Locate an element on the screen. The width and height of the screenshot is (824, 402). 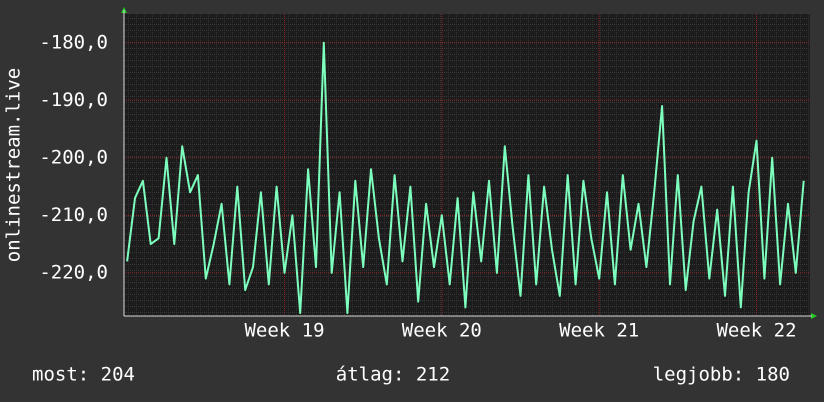
axis-arrow is located at coordinates (814, 316).